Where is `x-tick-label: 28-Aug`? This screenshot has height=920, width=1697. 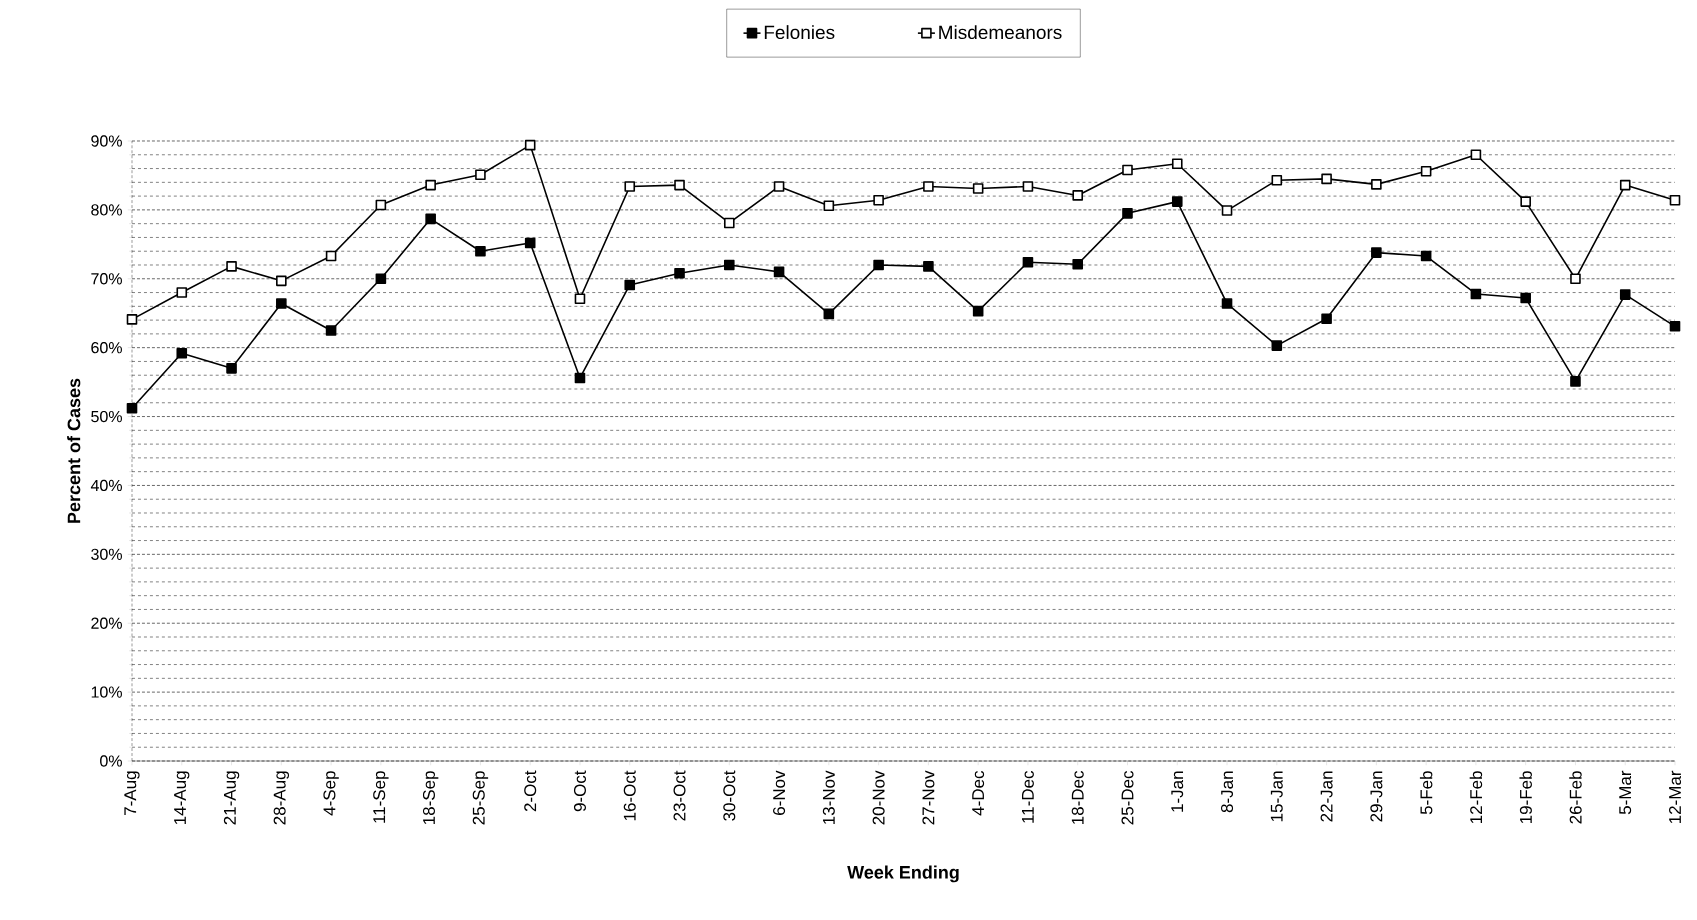
x-tick-label: 28-Aug is located at coordinates (281, 798).